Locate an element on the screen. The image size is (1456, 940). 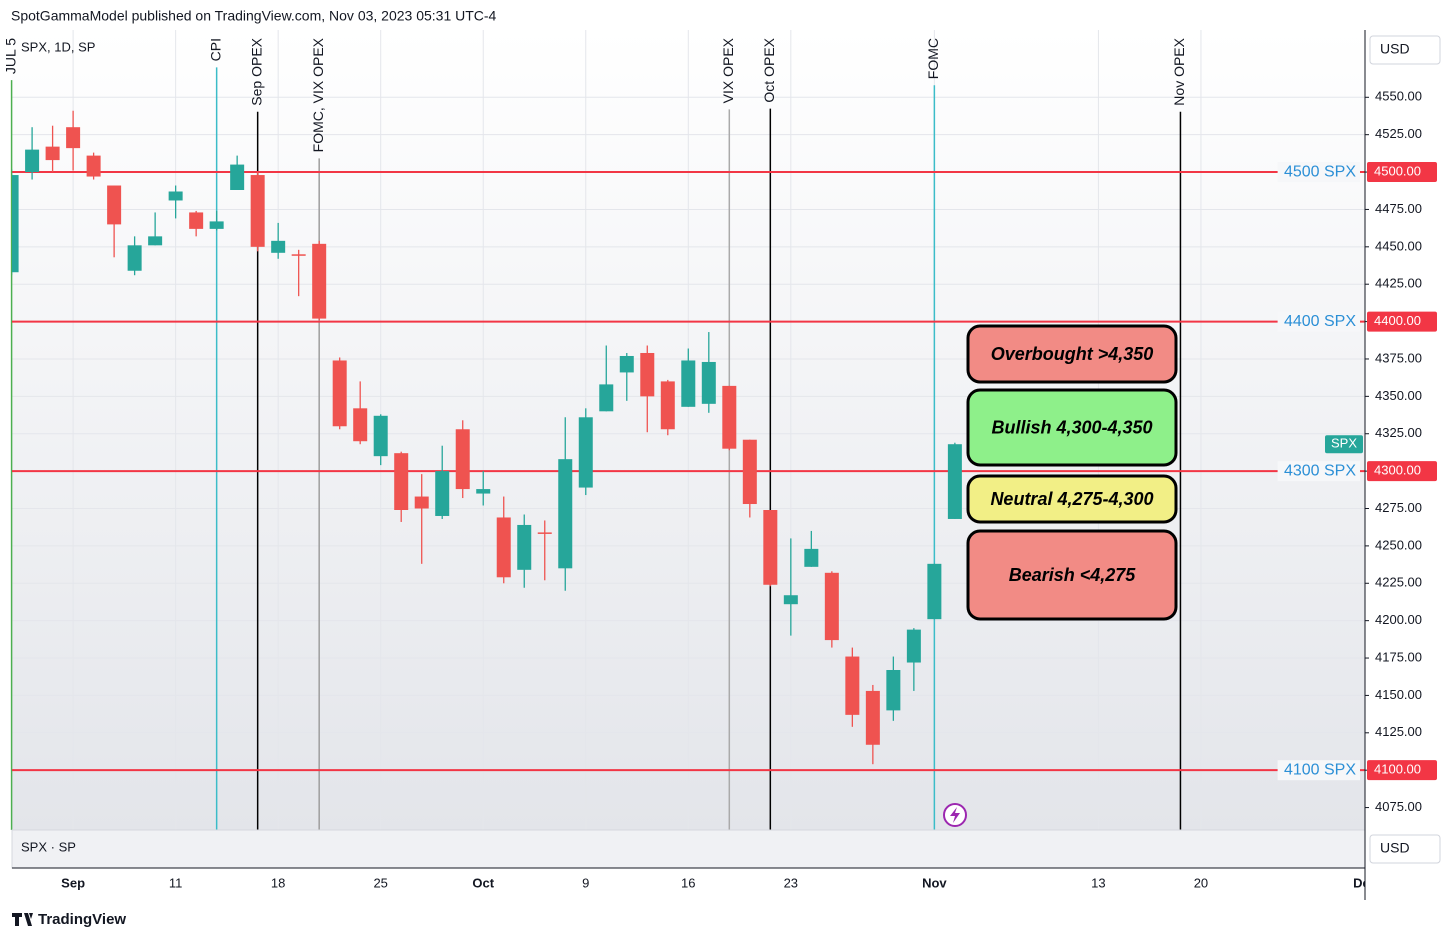
y-tick-label: 4125.00 is located at coordinates (1398, 731).